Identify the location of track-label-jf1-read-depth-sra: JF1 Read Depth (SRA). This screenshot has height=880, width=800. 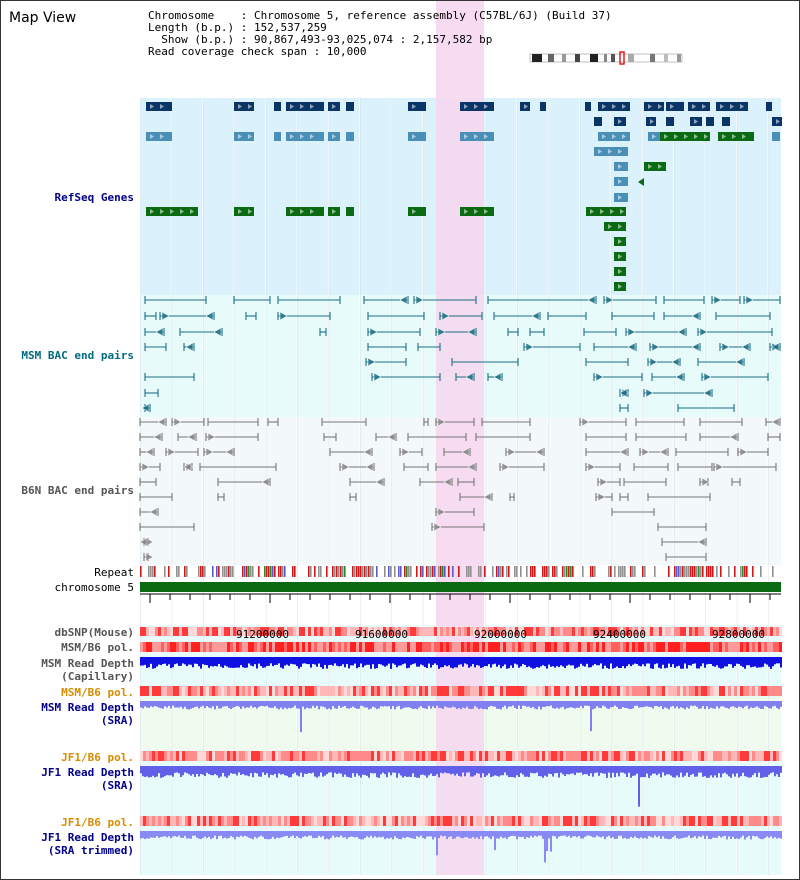
(71, 779).